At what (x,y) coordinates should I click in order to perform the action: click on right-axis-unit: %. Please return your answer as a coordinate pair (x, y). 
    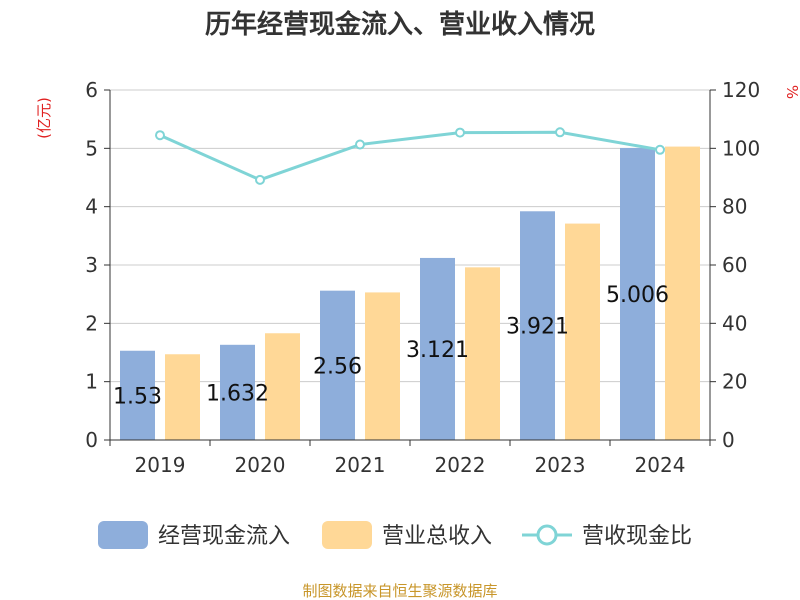
    Looking at the image, I should click on (791, 92).